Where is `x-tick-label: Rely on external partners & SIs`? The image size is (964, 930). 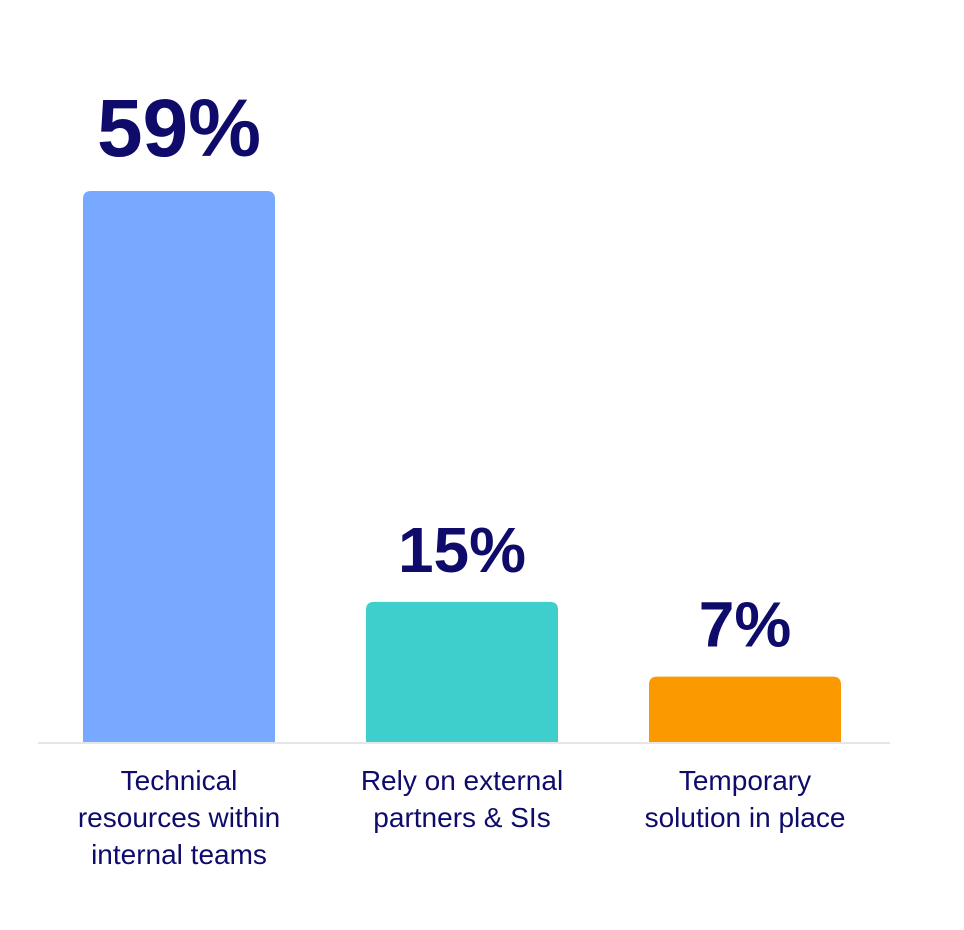 x-tick-label: Rely on external partners & SIs is located at coordinates (462, 799).